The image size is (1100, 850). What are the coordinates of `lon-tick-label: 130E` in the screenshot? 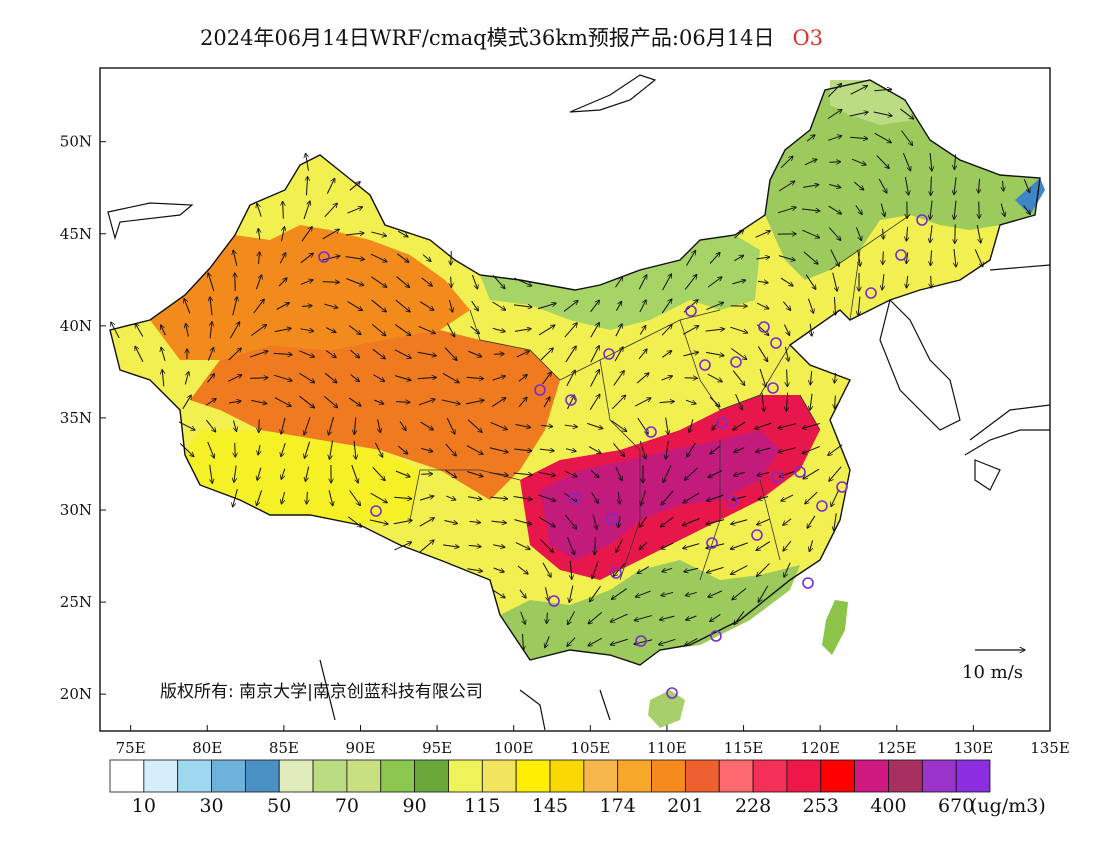 It's located at (974, 748).